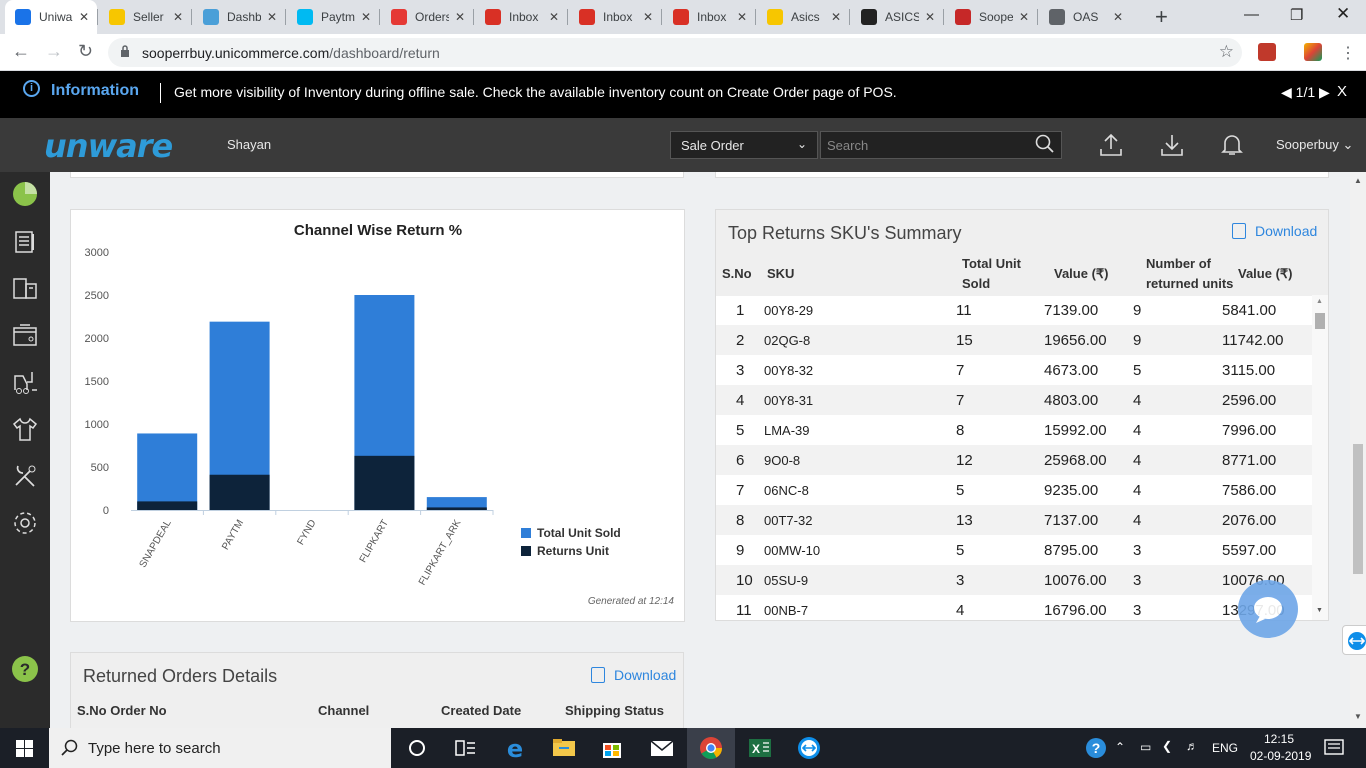  Describe the element at coordinates (86, 51) in the screenshot. I see `reload-icon: ↻` at that location.